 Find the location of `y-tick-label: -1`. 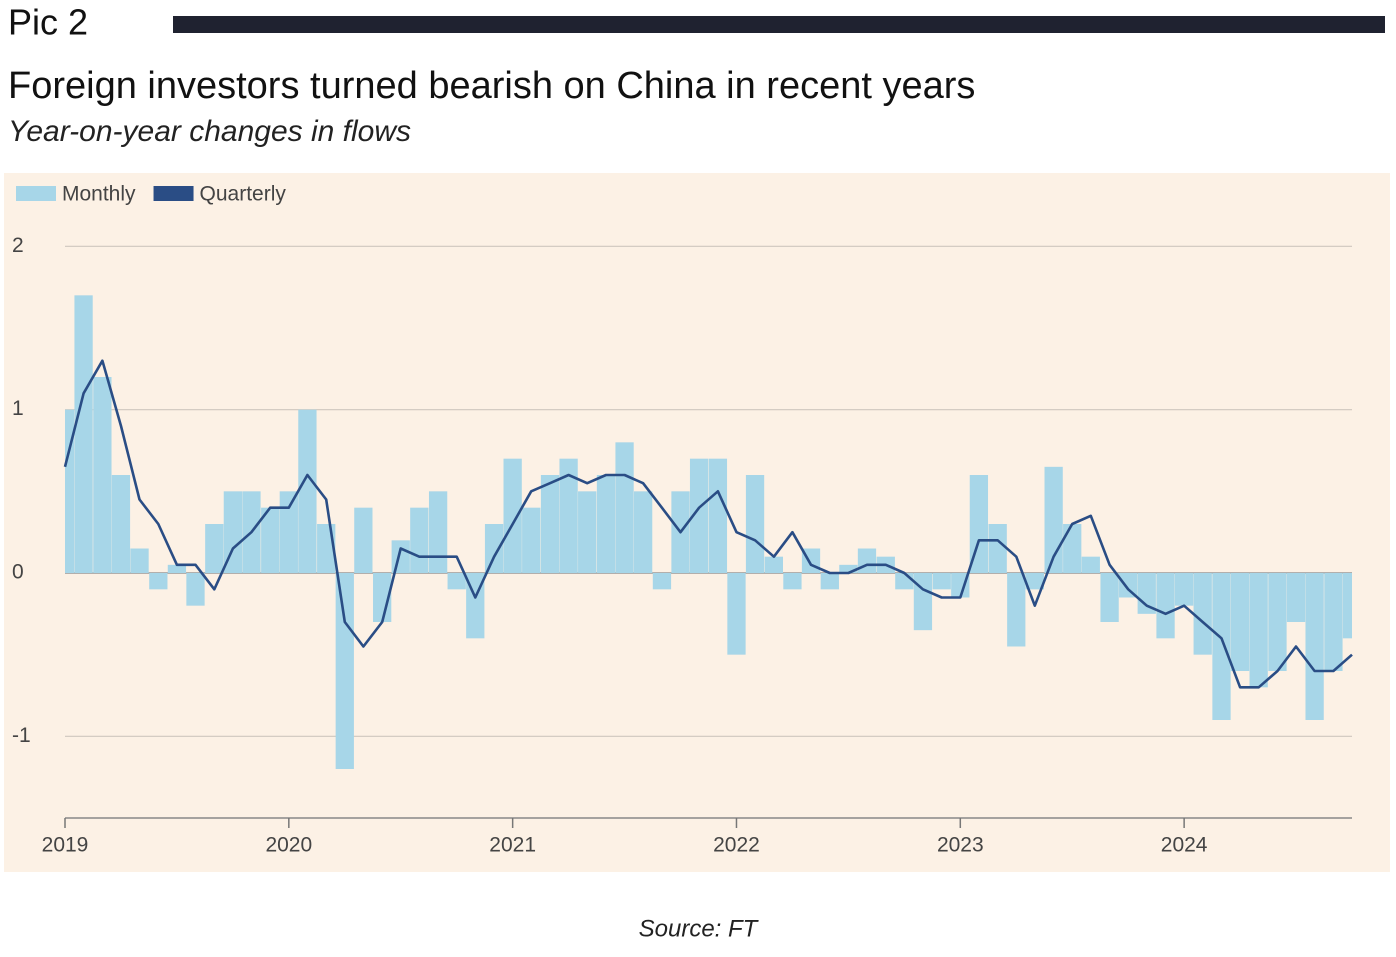

y-tick-label: -1 is located at coordinates (21, 735).